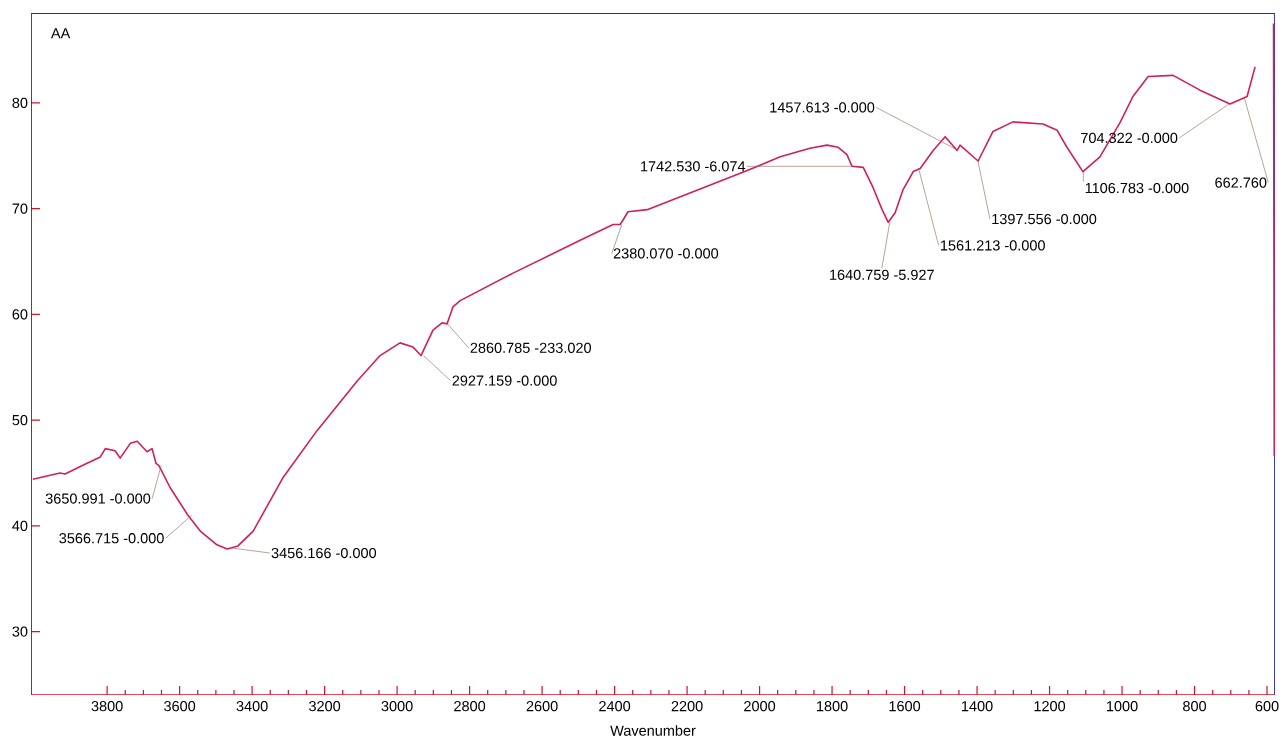 Image resolution: width=1287 pixels, height=749 pixels. What do you see at coordinates (98, 498) in the screenshot?
I see `annotation: 3650.991 -0.000` at bounding box center [98, 498].